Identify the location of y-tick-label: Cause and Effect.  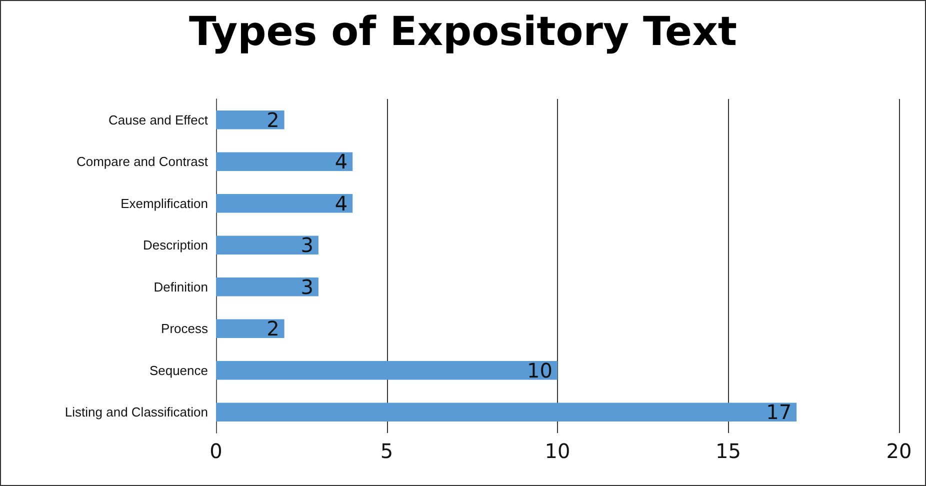
(158, 120).